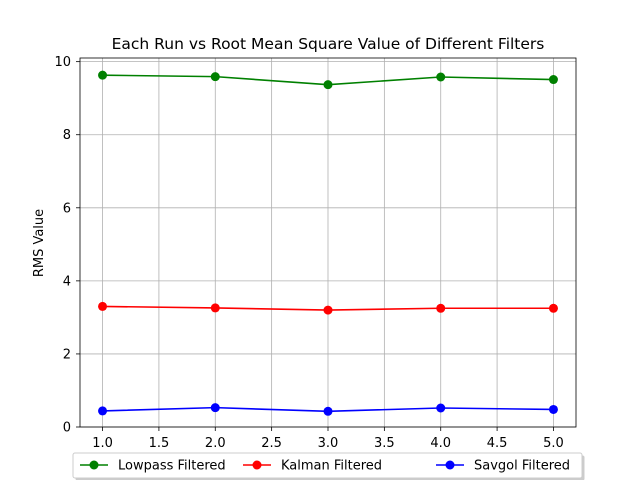  Describe the element at coordinates (39, 243) in the screenshot. I see `y-axis-label: RMS Value` at that location.